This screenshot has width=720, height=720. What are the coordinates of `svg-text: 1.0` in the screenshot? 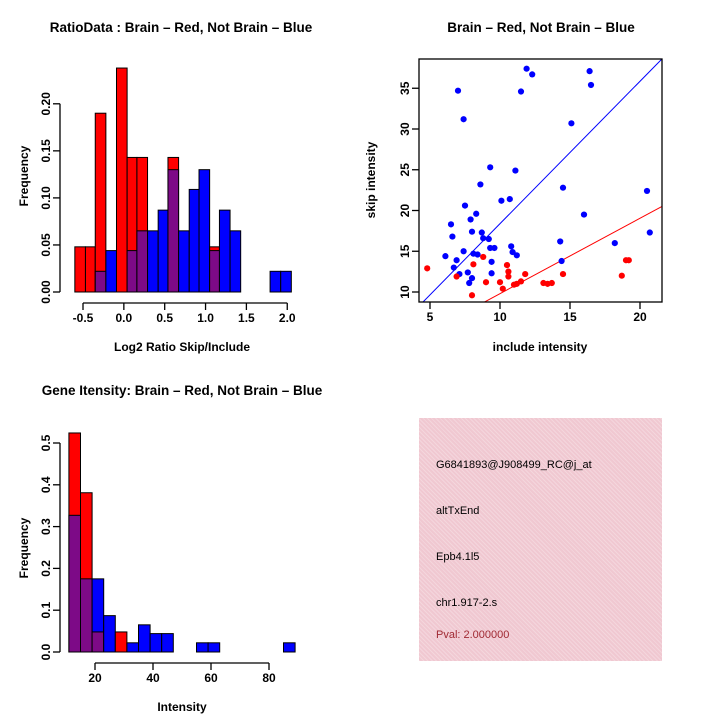 It's located at (205, 318).